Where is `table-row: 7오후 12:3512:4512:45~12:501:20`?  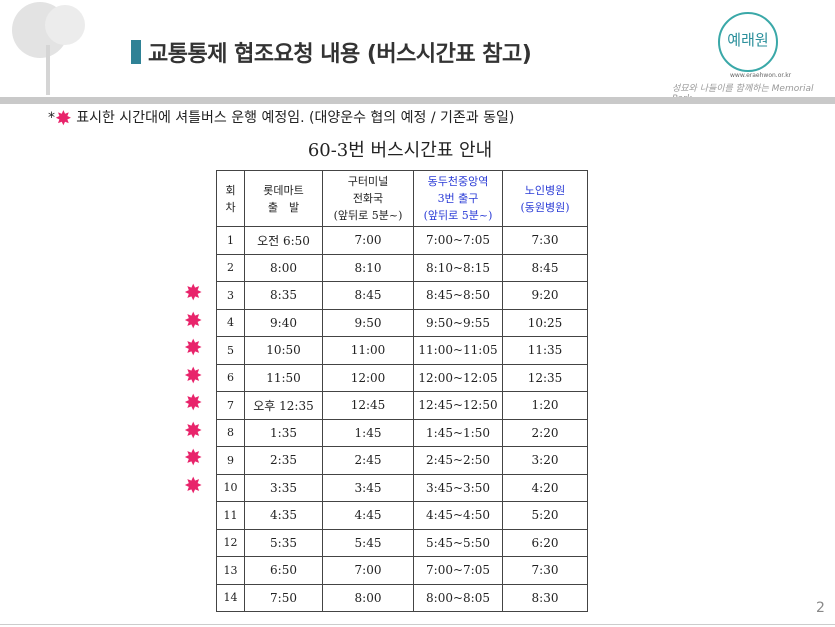 table-row: 7오후 12:3512:4512:45~12:501:20 is located at coordinates (402, 406).